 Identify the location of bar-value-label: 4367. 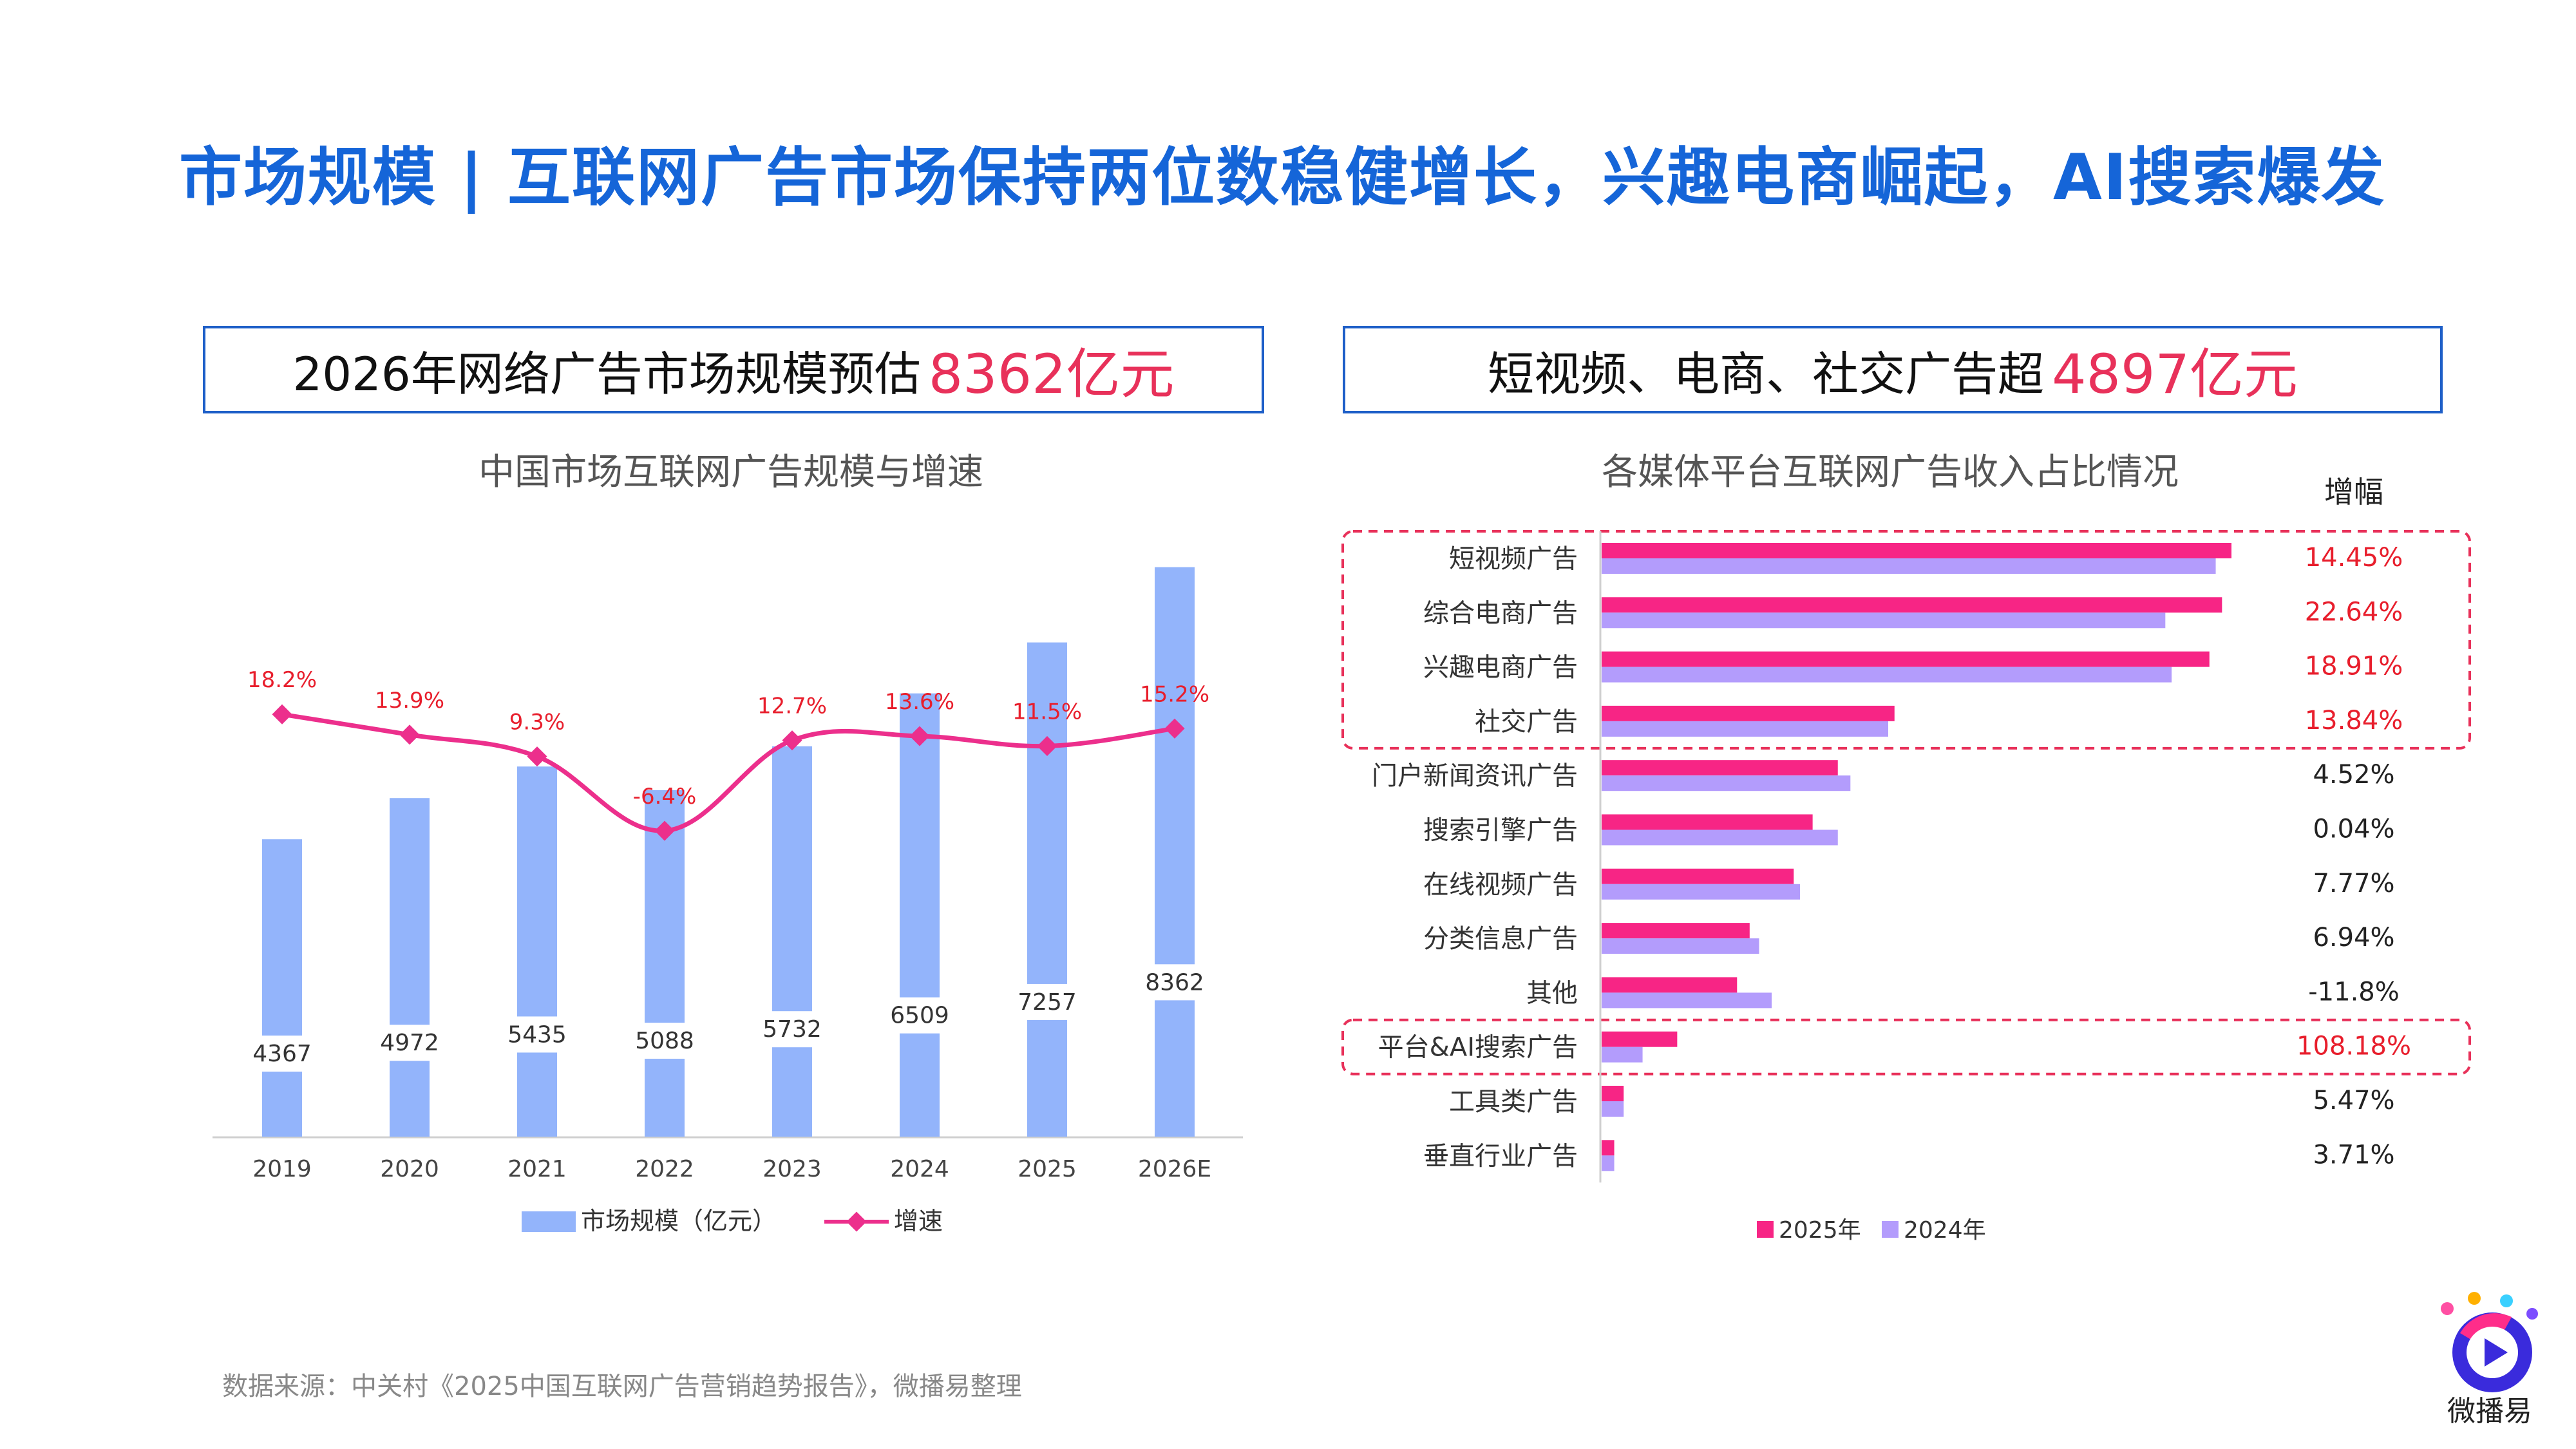
(282, 1054).